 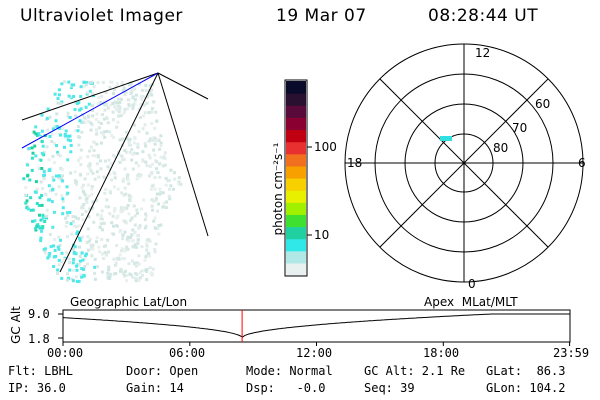 What do you see at coordinates (183, 86) in the screenshot?
I see `fov-line` at bounding box center [183, 86].